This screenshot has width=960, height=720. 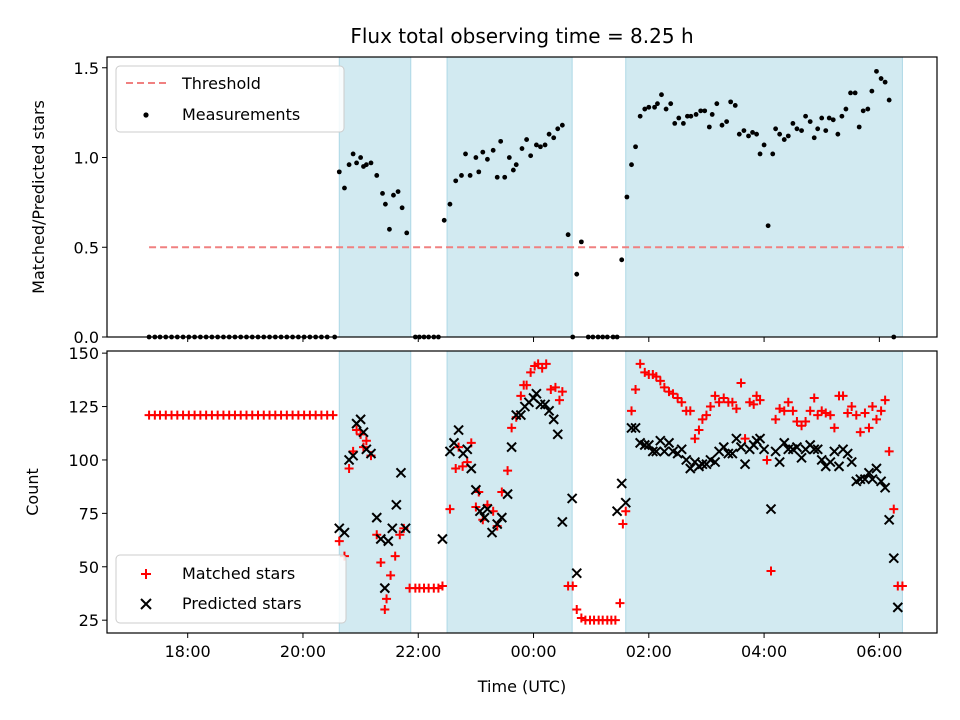 What do you see at coordinates (146, 115) in the screenshot?
I see `legend-measurements-swatch` at bounding box center [146, 115].